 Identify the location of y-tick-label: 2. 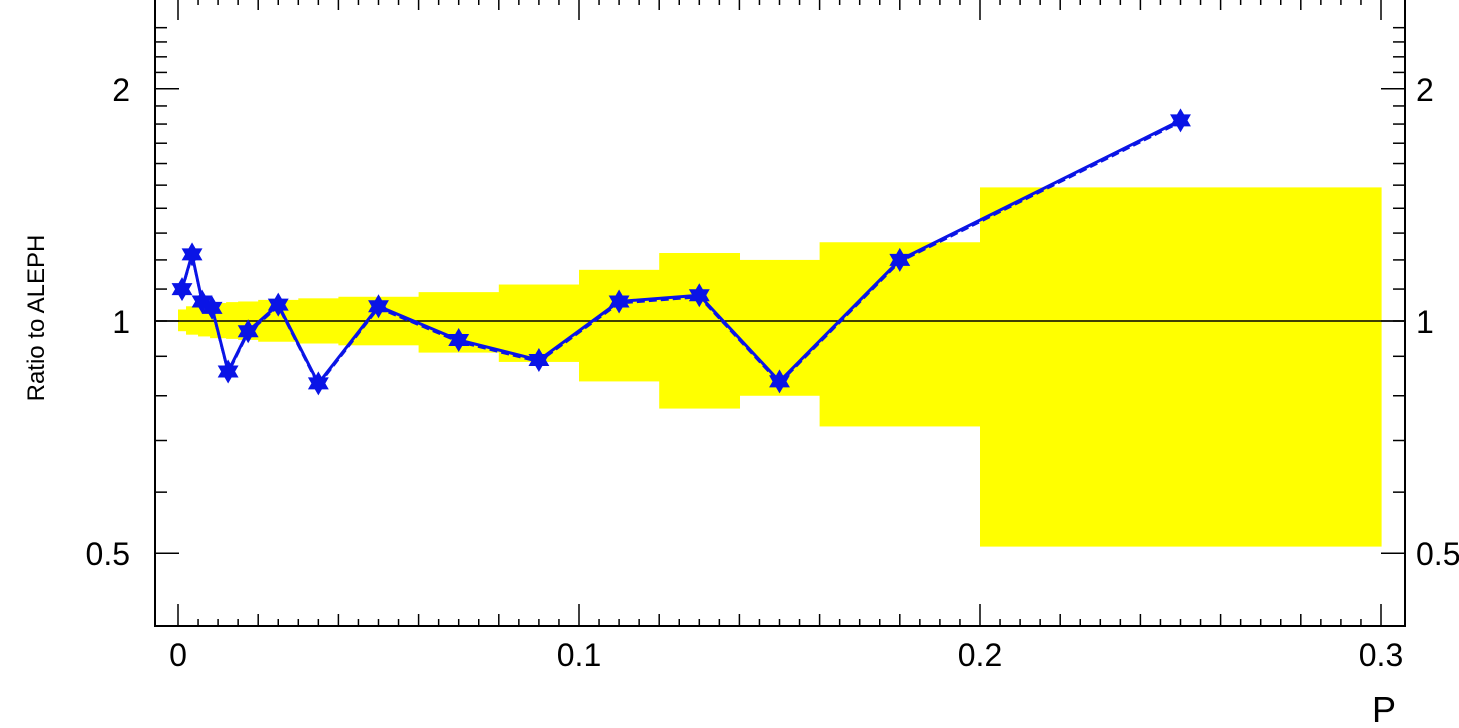
(121, 90).